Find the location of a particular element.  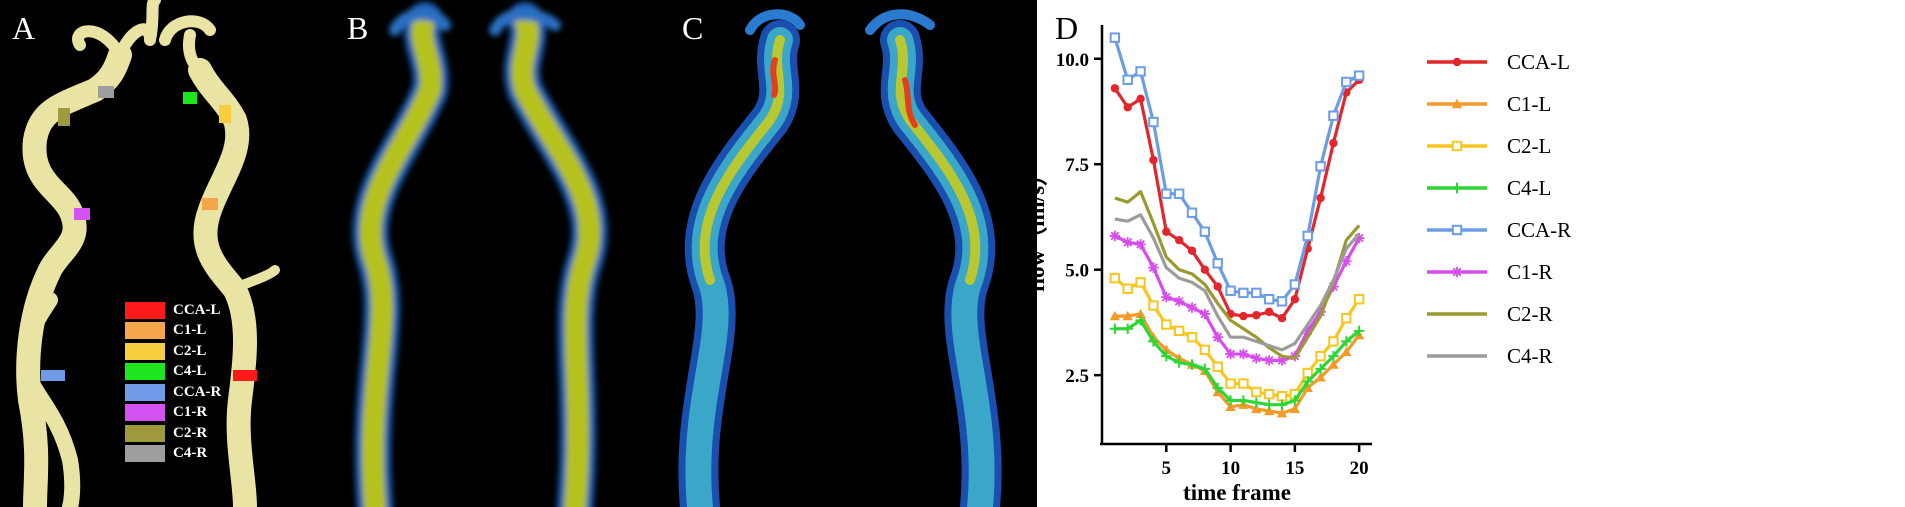

segment-legend-item: C2-L is located at coordinates (173, 351).